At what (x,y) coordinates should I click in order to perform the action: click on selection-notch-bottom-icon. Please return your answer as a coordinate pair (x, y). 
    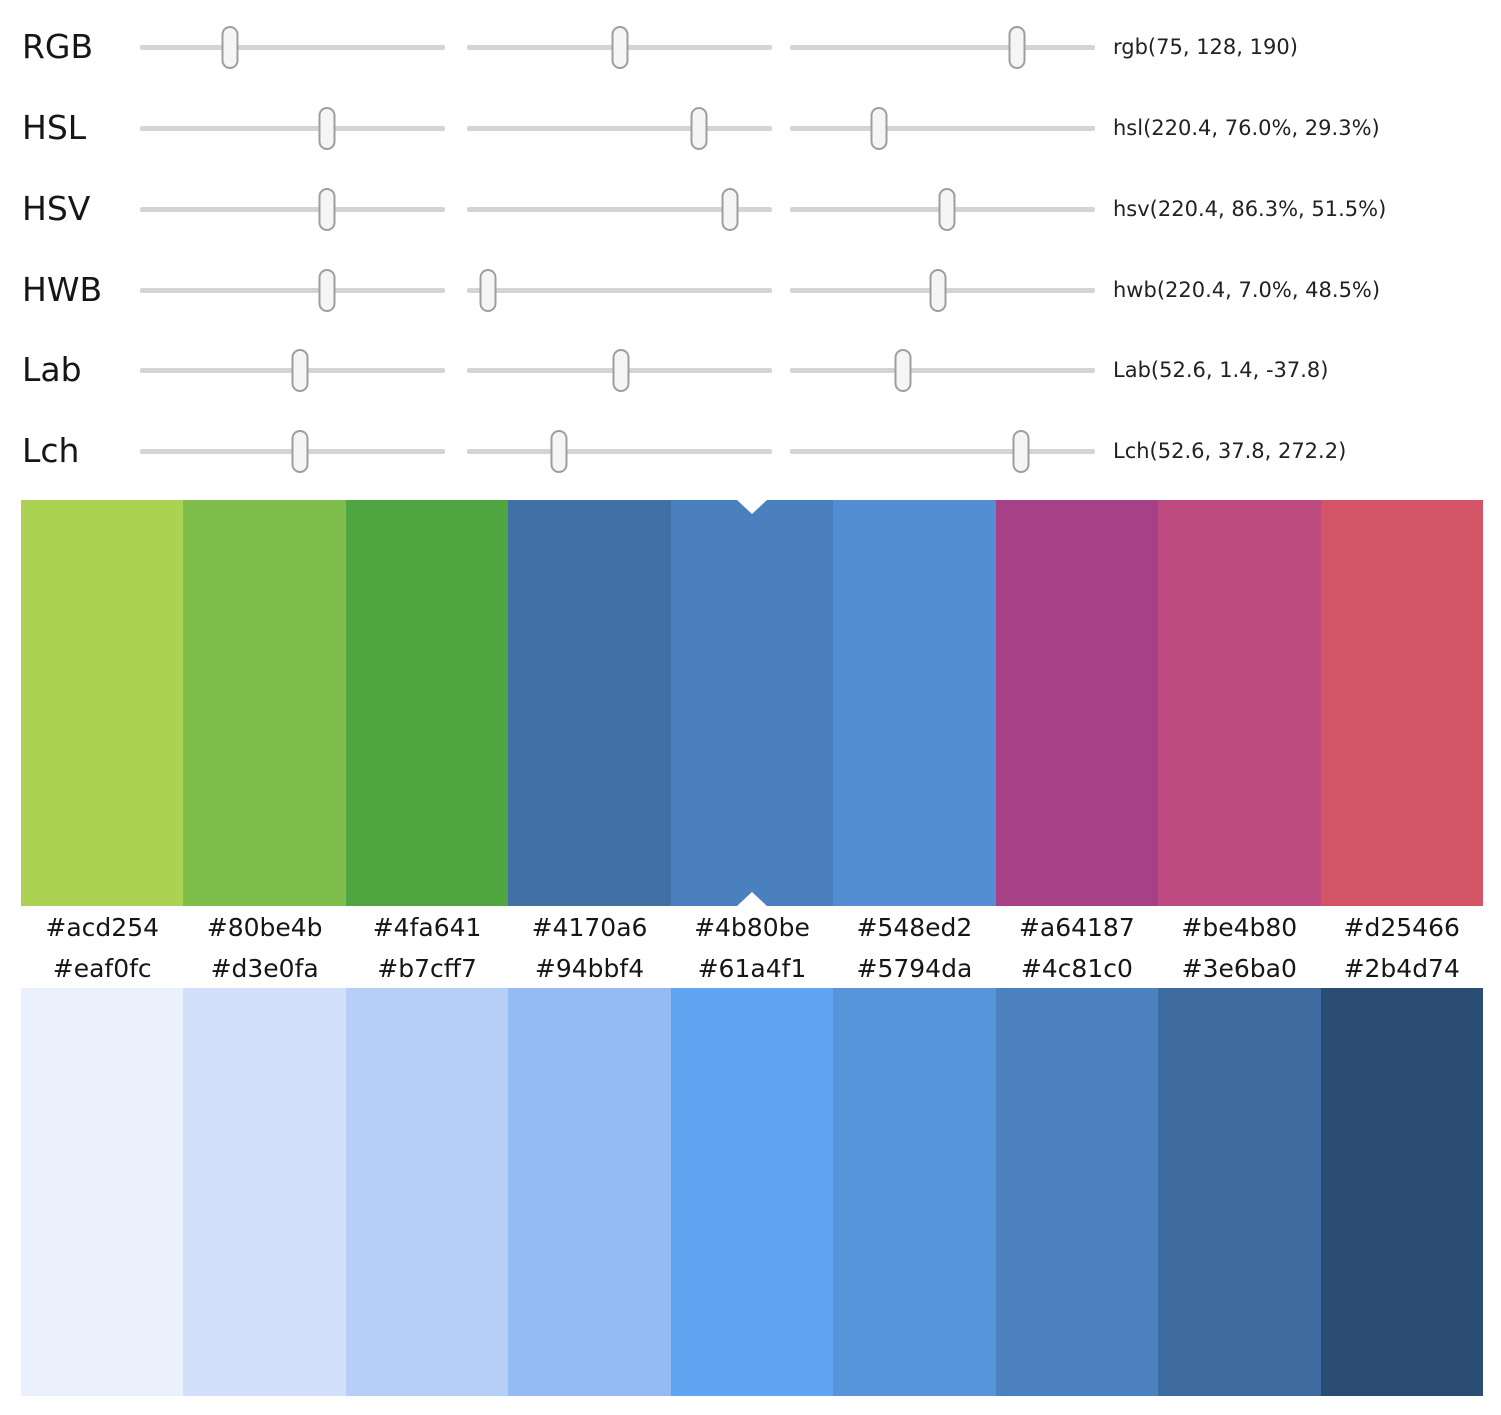
    Looking at the image, I should click on (751, 899).